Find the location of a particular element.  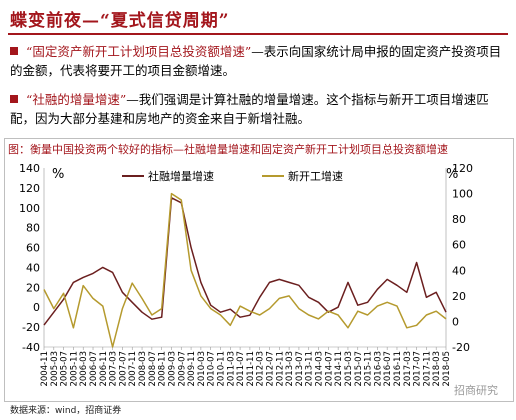

x-tick-label: 2015-07 is located at coordinates (359, 369).